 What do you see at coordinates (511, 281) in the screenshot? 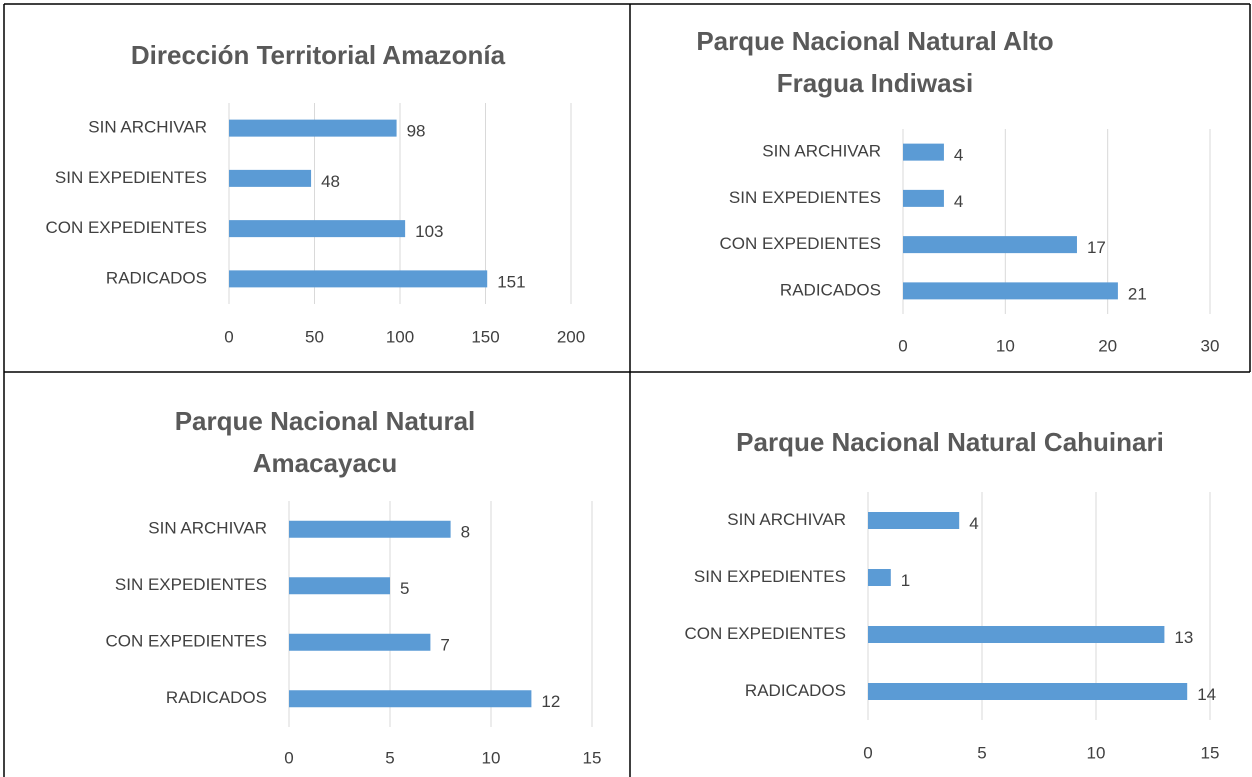
I see `value-label: 151` at bounding box center [511, 281].